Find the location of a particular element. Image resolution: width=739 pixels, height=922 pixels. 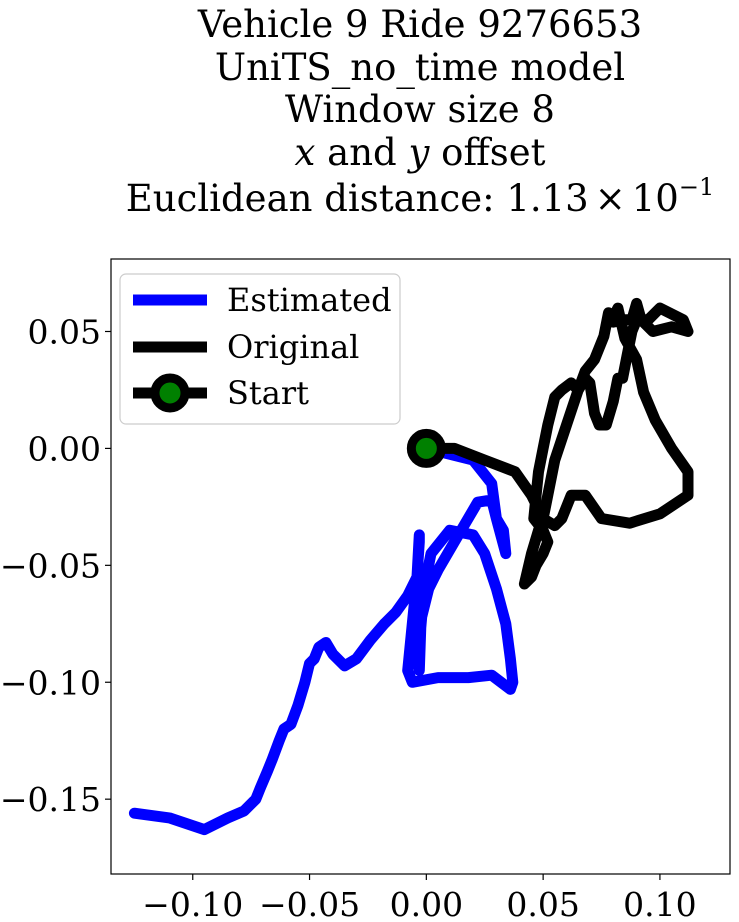

title-offset: offset is located at coordinates (487, 152).